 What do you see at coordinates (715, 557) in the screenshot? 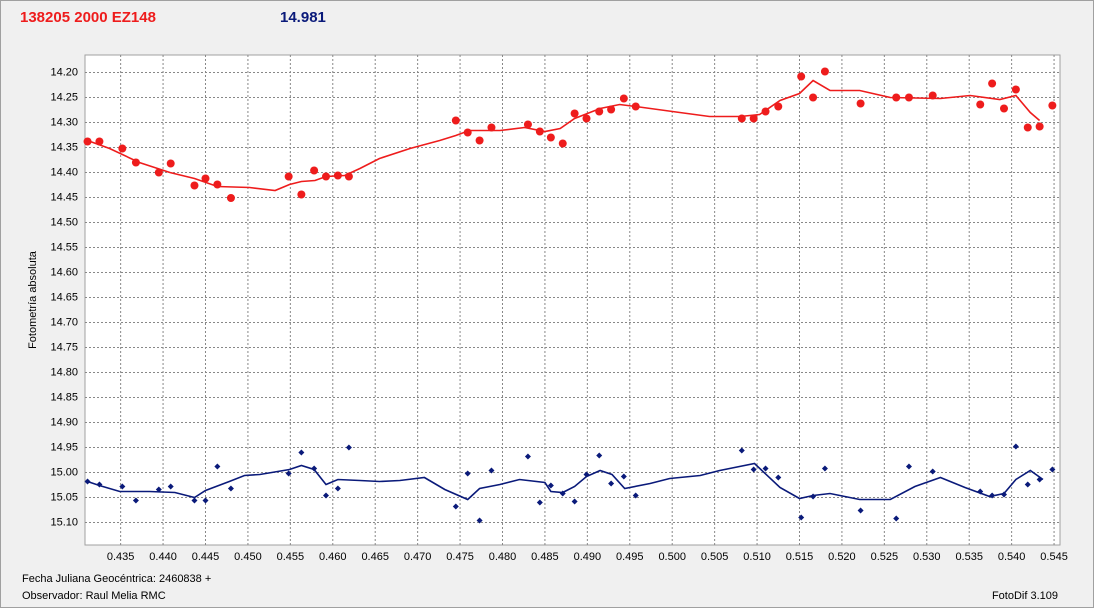
I see `x-tick-label: 0.505` at bounding box center [715, 557].